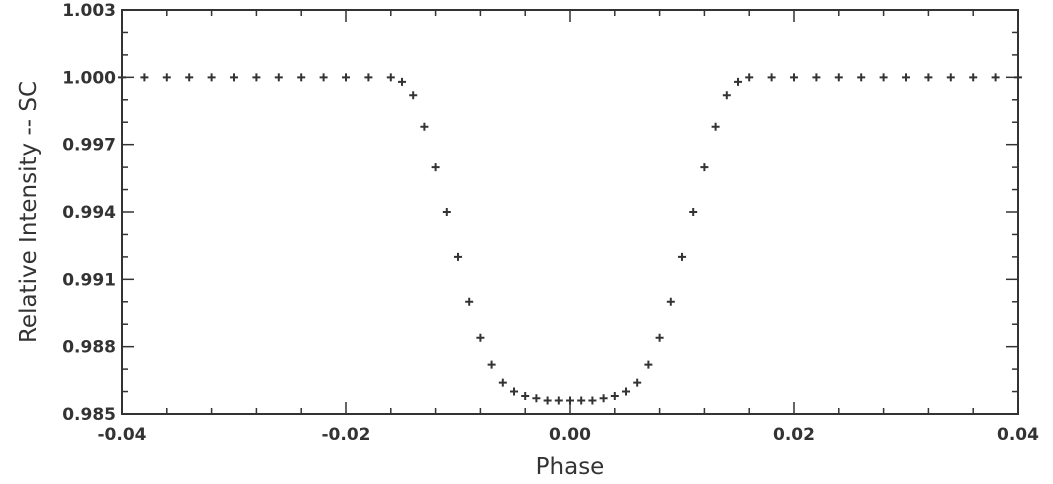  Describe the element at coordinates (89, 415) in the screenshot. I see `y-tick-label: 0.985` at that location.